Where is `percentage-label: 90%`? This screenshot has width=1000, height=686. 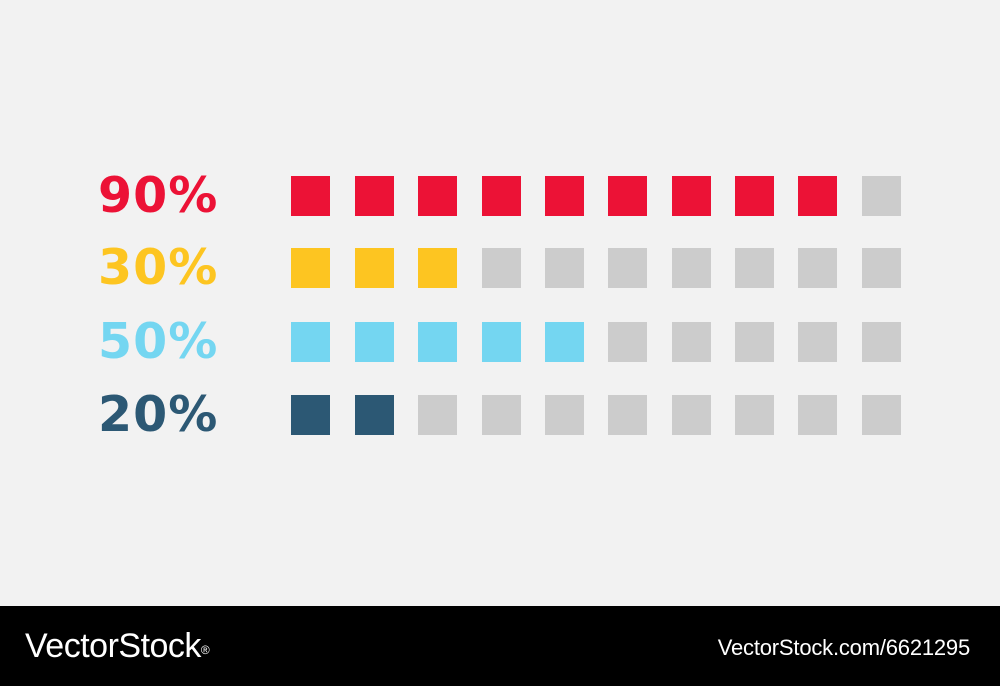
percentage-label: 90% is located at coordinates (158, 195).